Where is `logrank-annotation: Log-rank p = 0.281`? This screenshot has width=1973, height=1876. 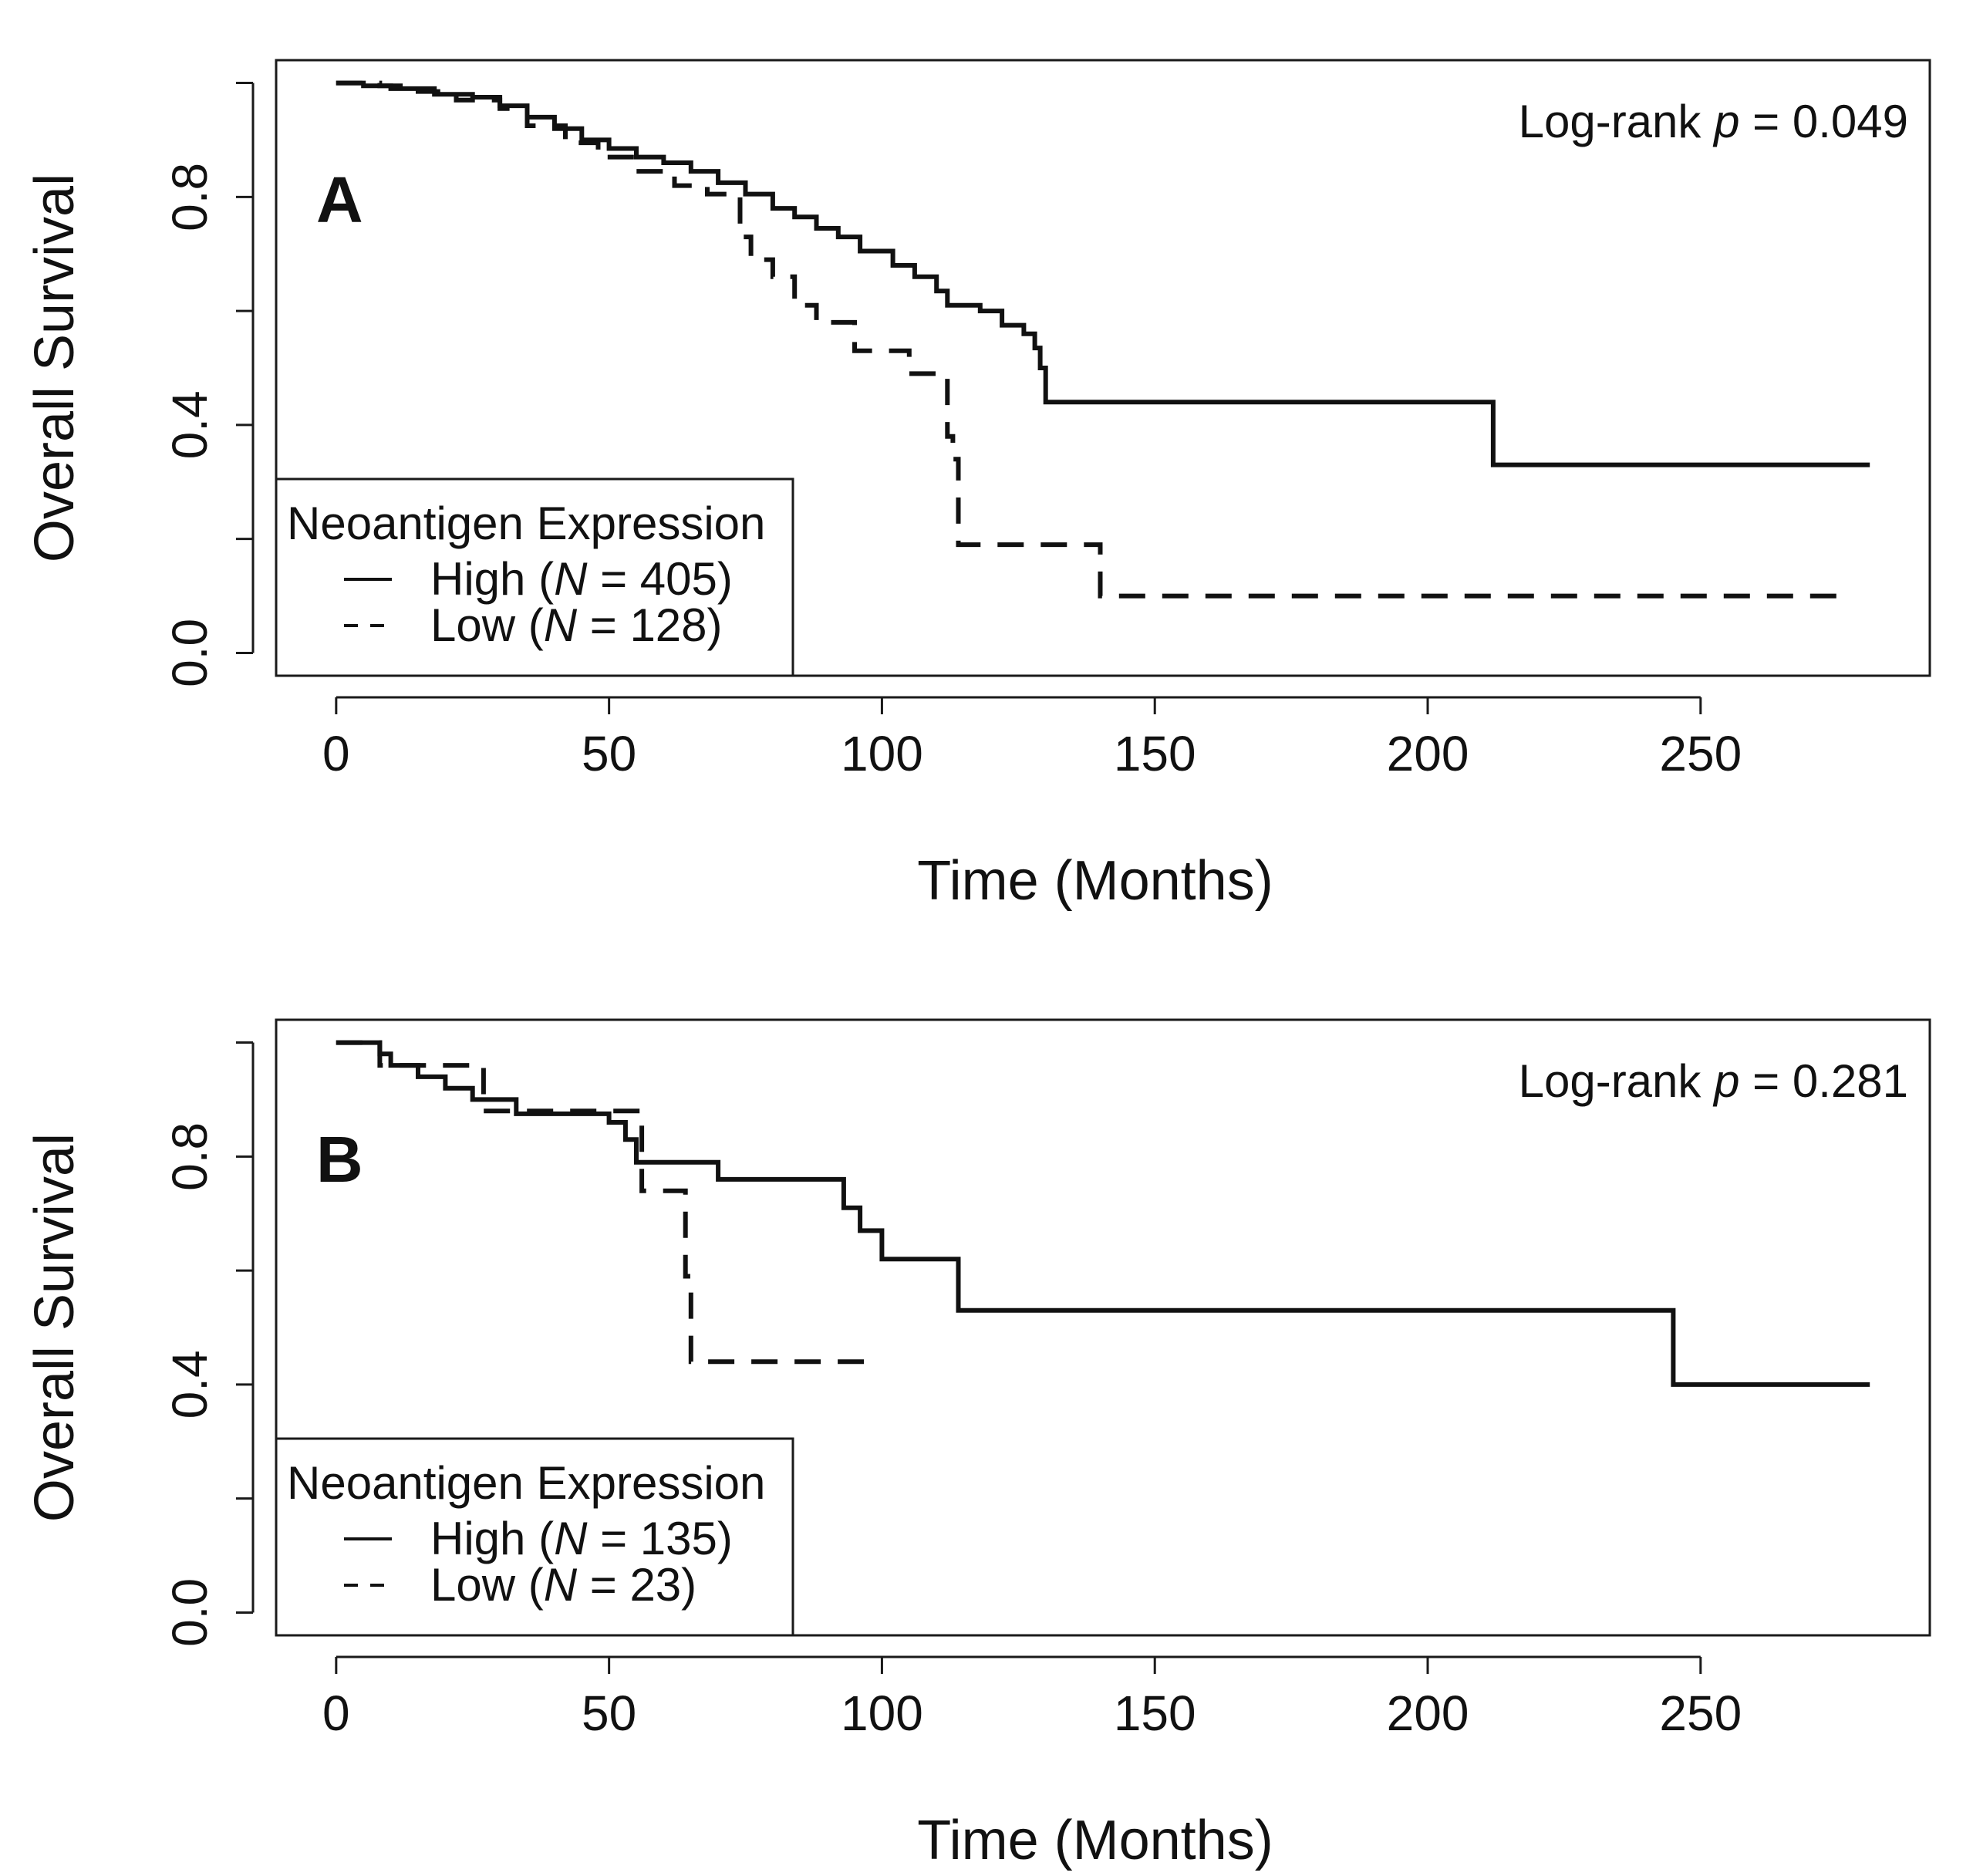
logrank-annotation: Log-rank p = 0.281 is located at coordinates (1713, 1081).